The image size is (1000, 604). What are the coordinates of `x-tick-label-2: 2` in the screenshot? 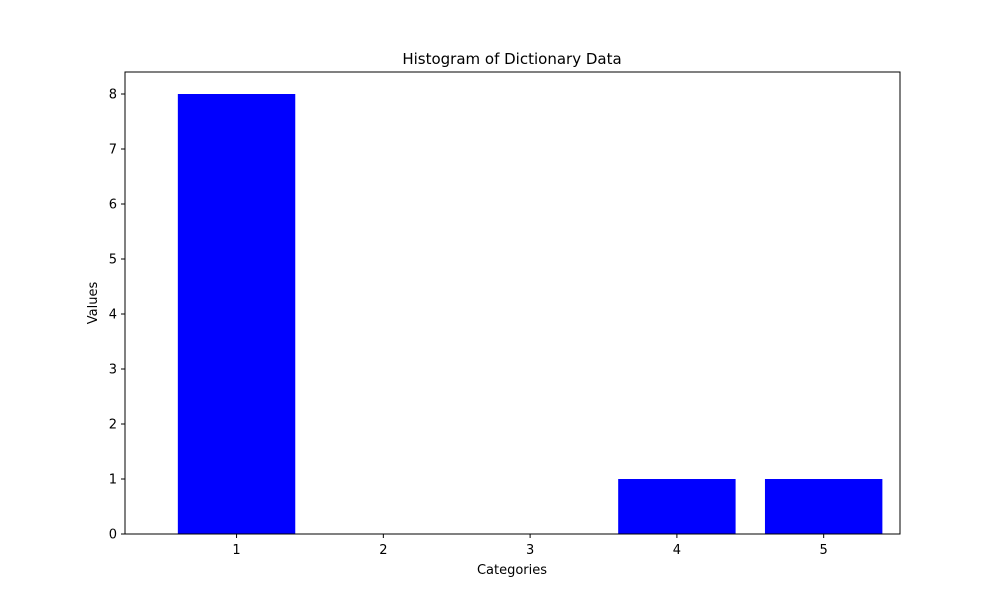 It's located at (383, 550).